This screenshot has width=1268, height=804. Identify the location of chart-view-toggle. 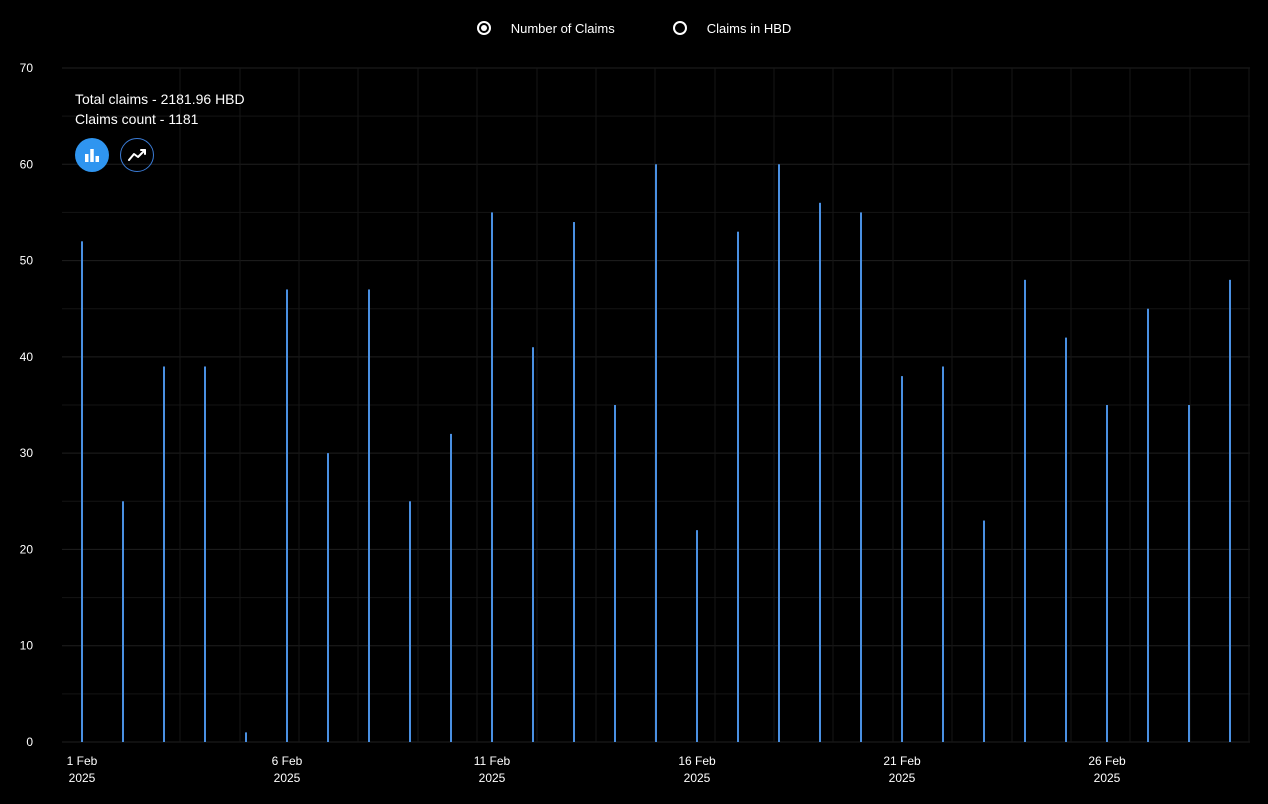
(114, 155).